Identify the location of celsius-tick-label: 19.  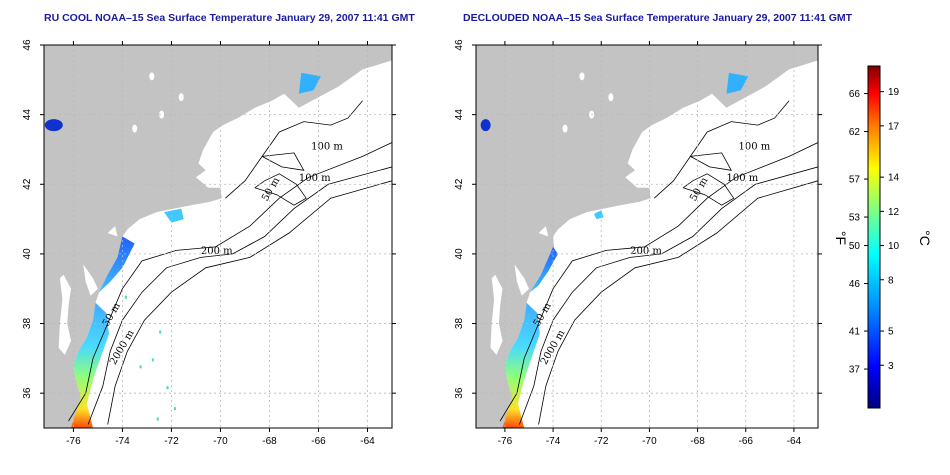
(894, 92).